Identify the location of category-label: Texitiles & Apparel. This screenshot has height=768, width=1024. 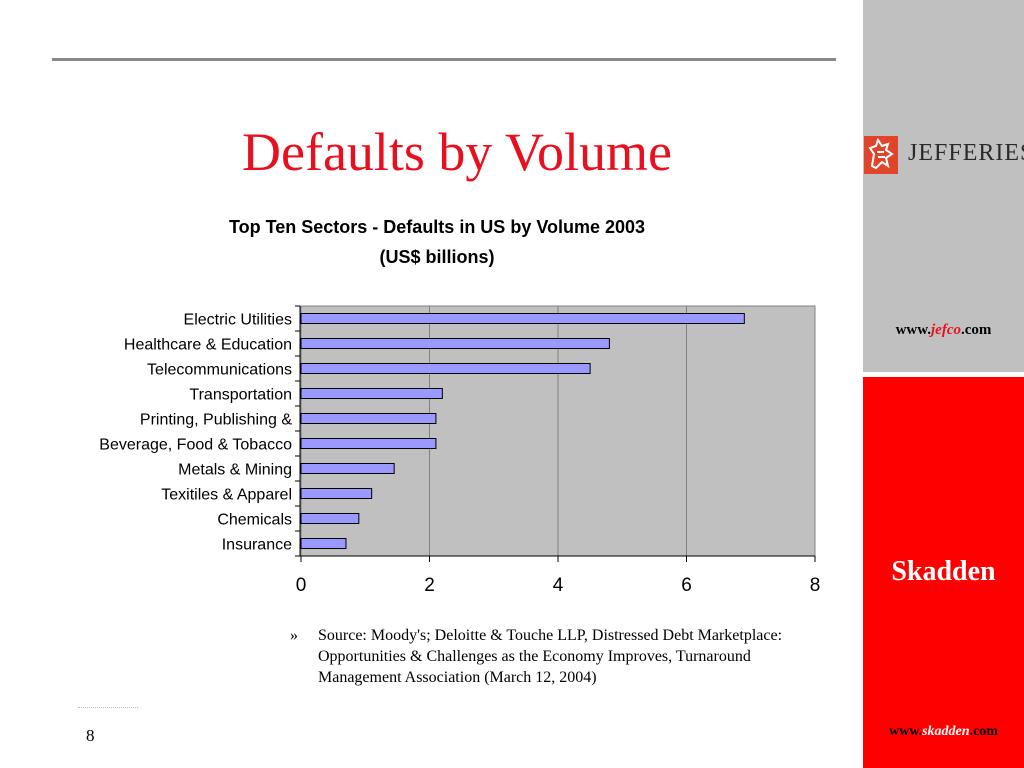
(226, 495).